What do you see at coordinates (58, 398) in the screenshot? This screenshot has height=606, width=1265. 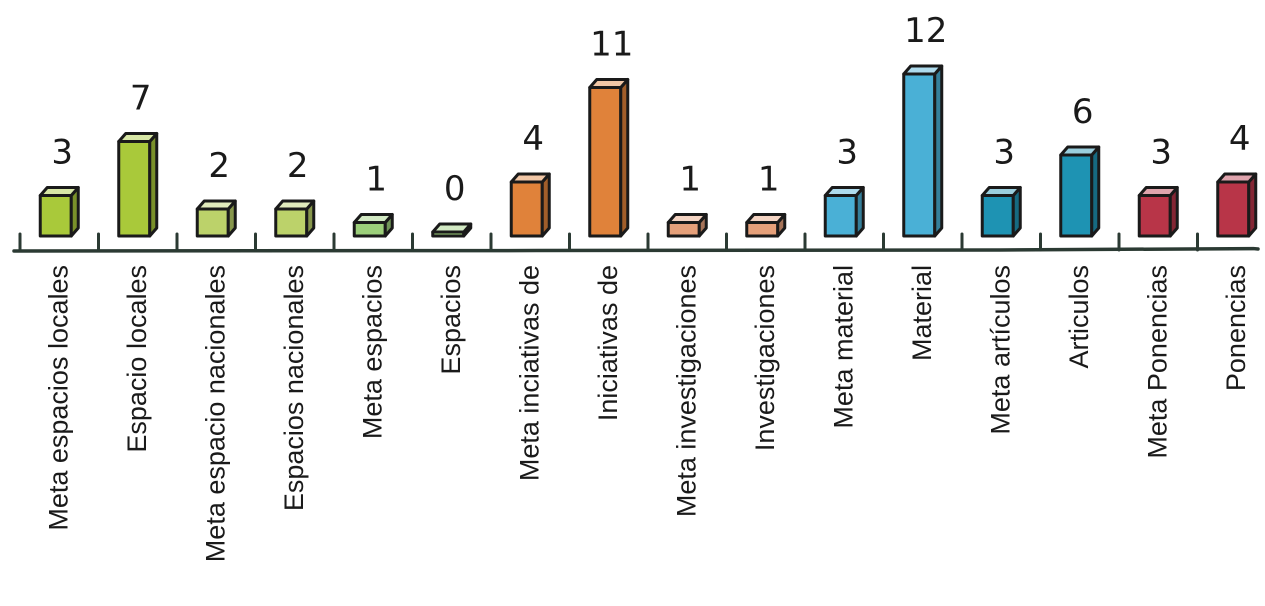 I see `category-label: Meta espacios locales` at bounding box center [58, 398].